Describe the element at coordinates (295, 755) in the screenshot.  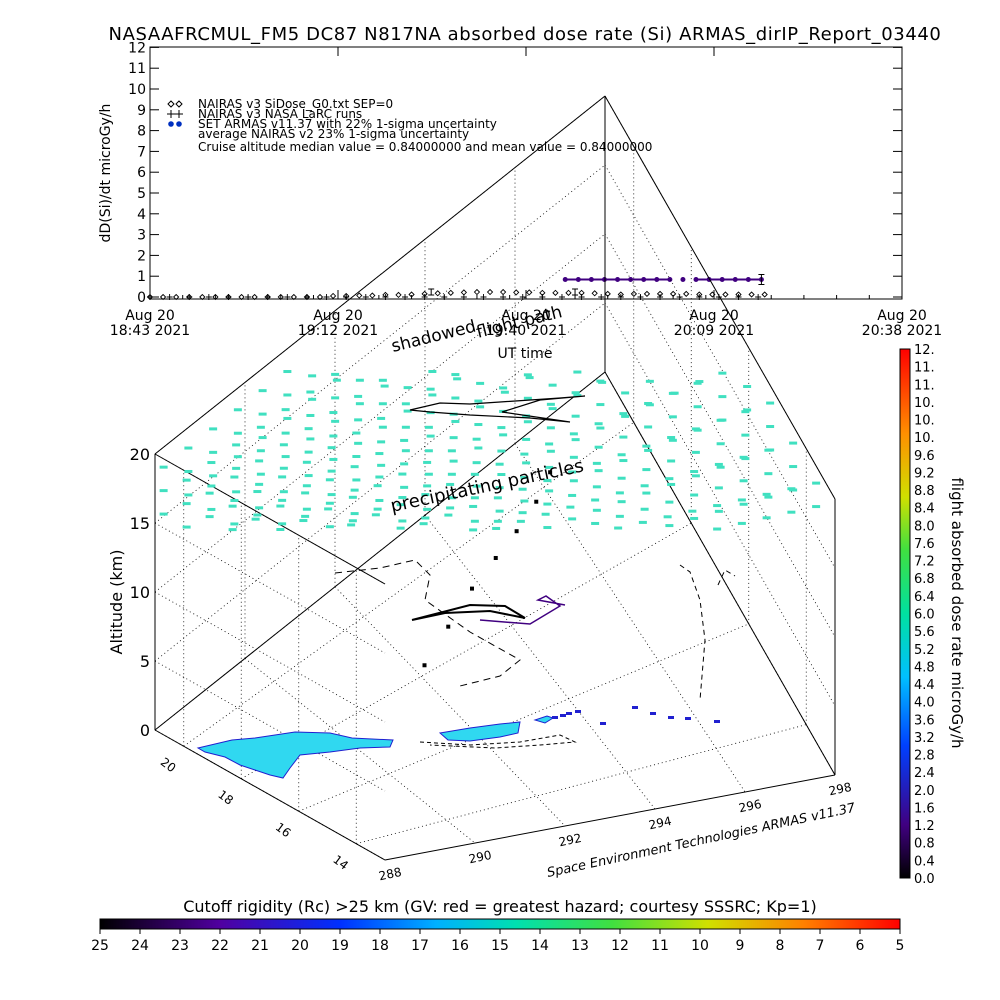
I see `hispaniola-land` at that location.